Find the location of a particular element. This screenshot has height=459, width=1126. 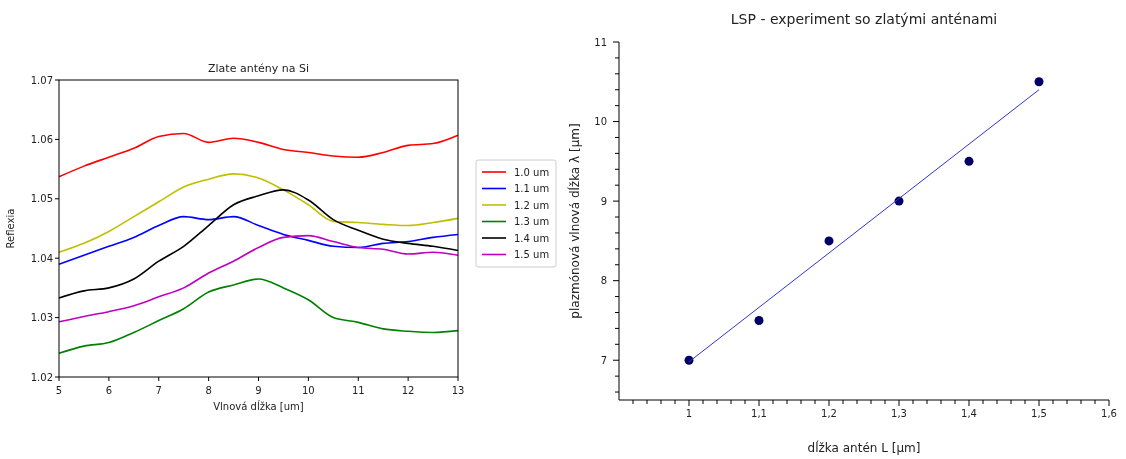

chart-title: LSP - experiment so zlatými anténami is located at coordinates (864, 19).